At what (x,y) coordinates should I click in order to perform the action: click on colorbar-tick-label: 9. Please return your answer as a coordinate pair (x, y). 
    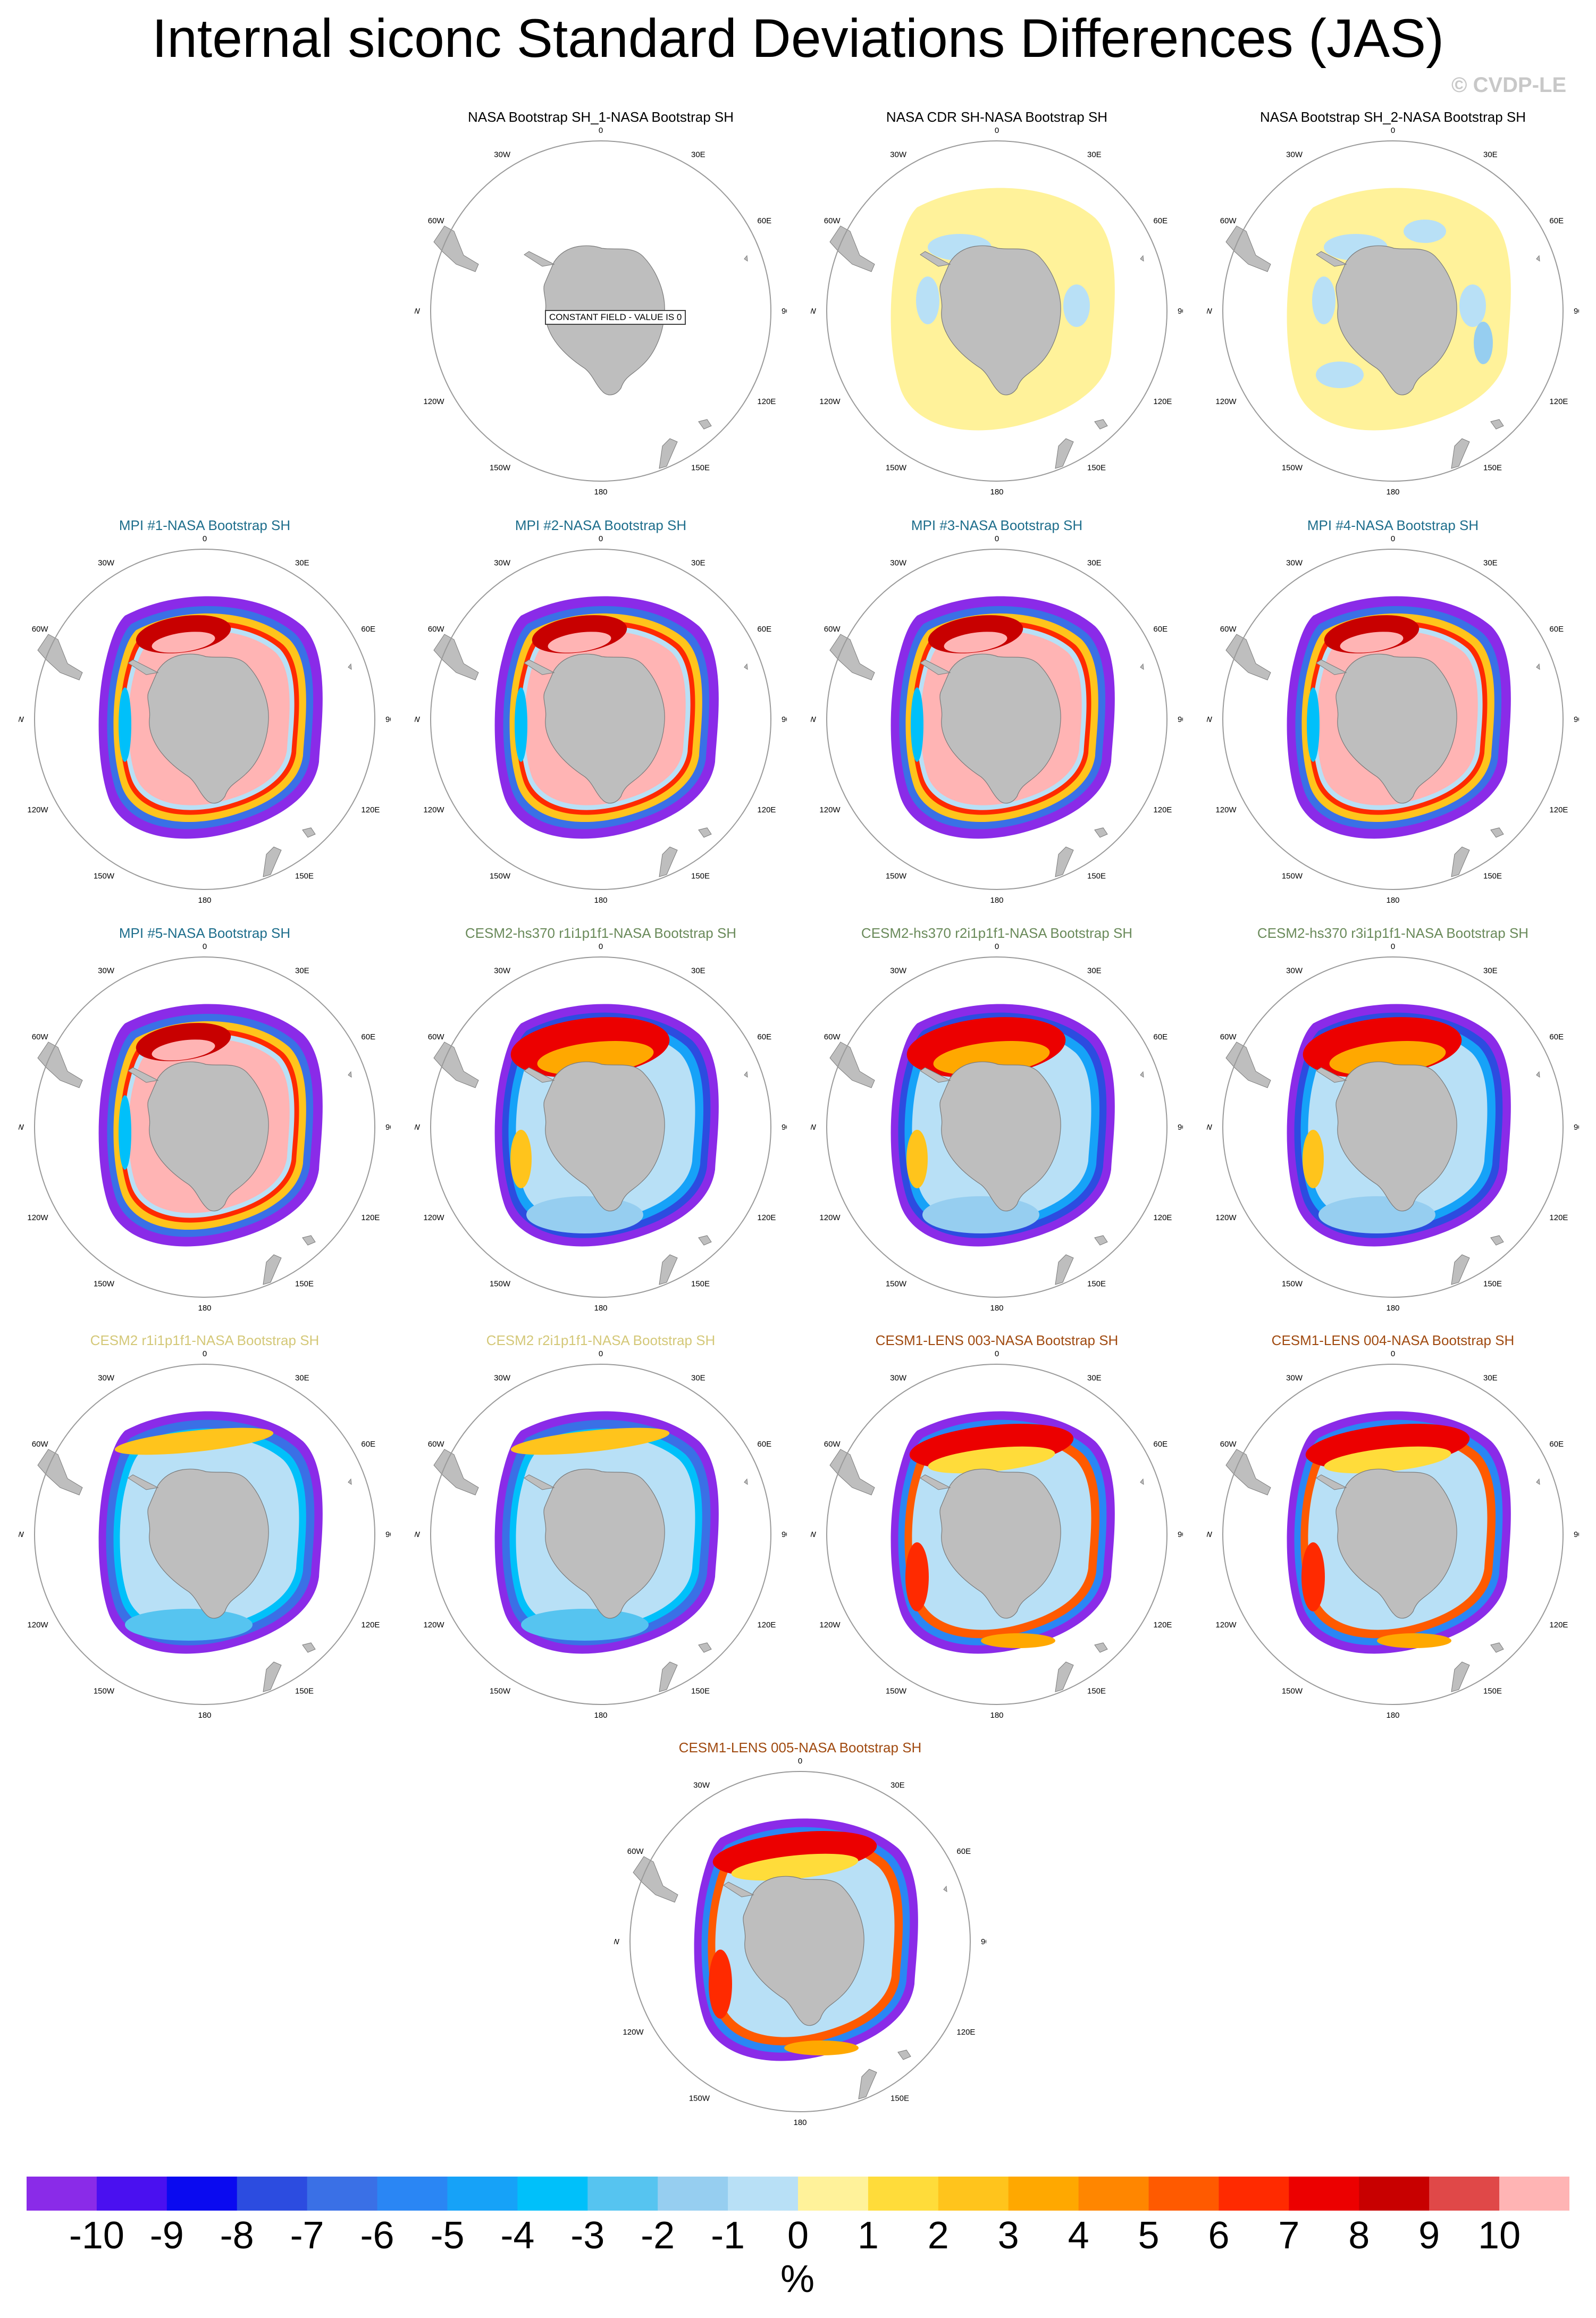
    Looking at the image, I should click on (1429, 2236).